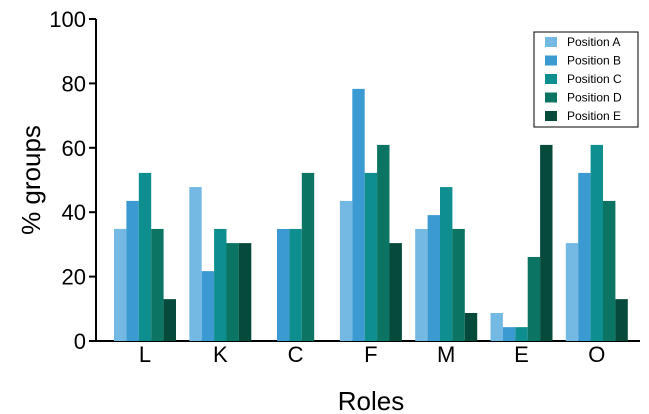 The height and width of the screenshot is (414, 649). Describe the element at coordinates (145, 354) in the screenshot. I see `x-tick-label: L` at that location.